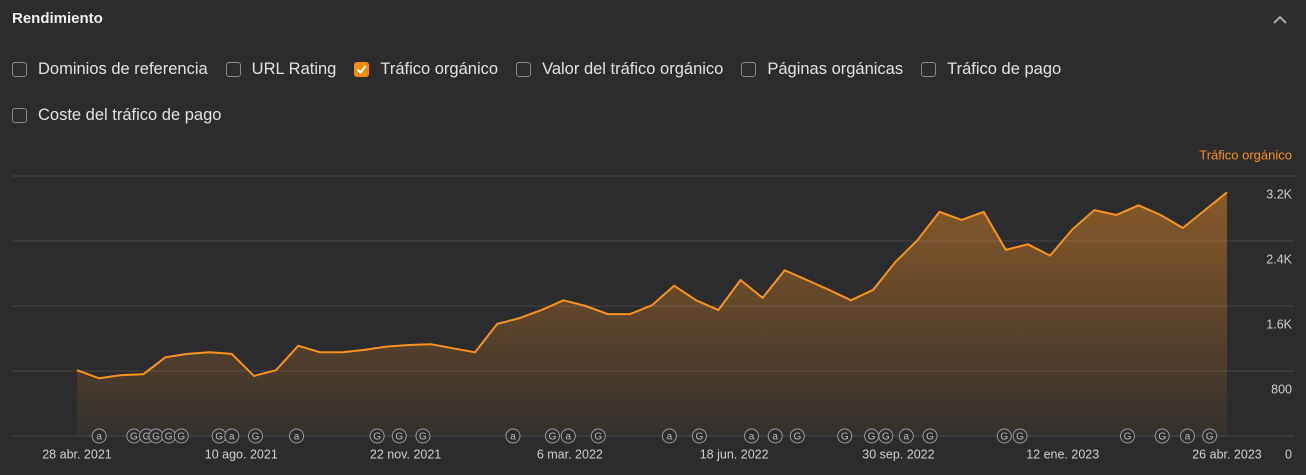  Describe the element at coordinates (1227, 454) in the screenshot. I see `x-tick-label: 26 abr. 2023` at that location.